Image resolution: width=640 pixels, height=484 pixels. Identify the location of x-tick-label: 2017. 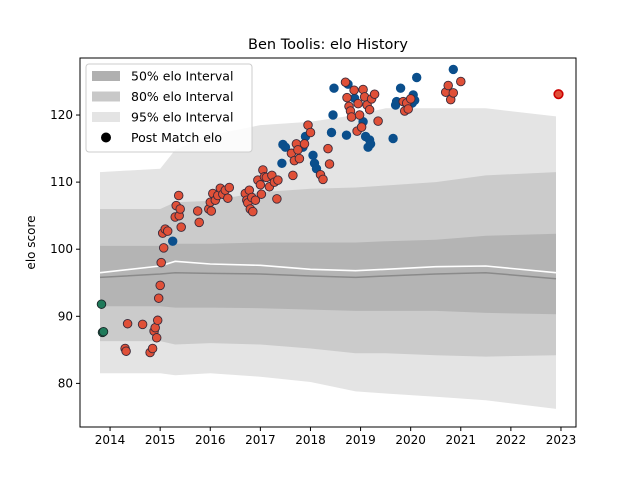
(260, 440).